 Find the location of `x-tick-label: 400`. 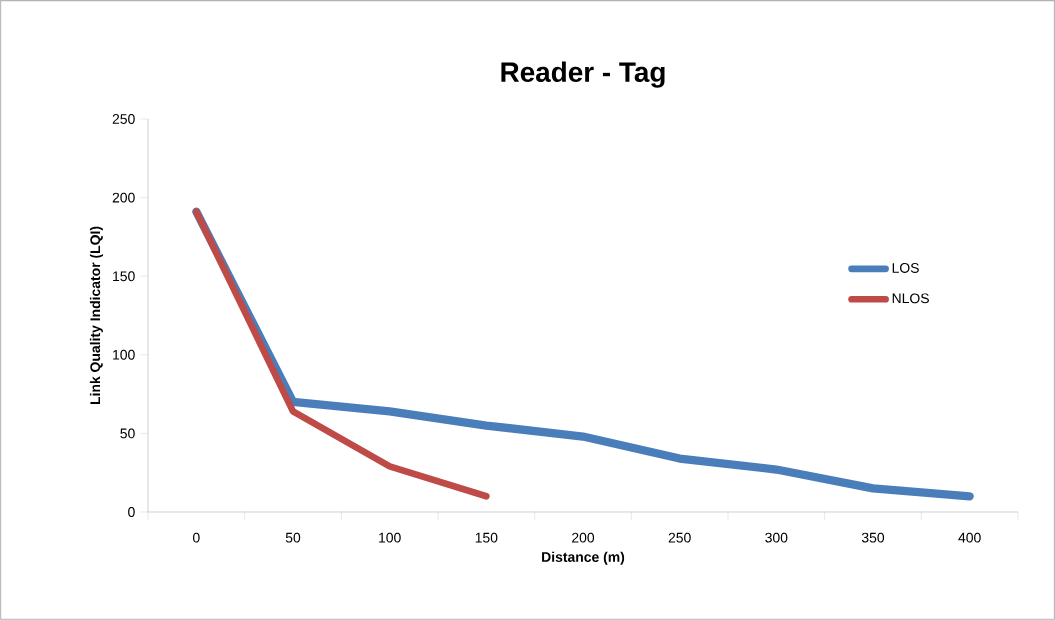

x-tick-label: 400 is located at coordinates (969, 537).